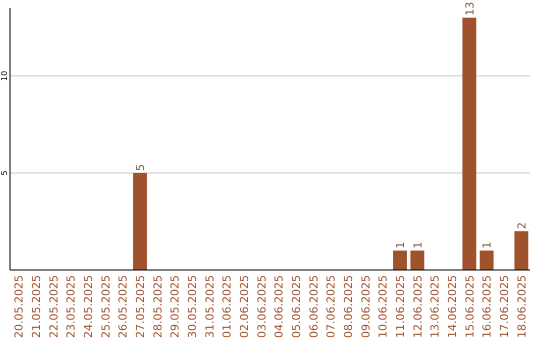 The height and width of the screenshot is (340, 540). Describe the element at coordinates (192, 306) in the screenshot. I see `x-tick-label: 30.05.2025` at that location.